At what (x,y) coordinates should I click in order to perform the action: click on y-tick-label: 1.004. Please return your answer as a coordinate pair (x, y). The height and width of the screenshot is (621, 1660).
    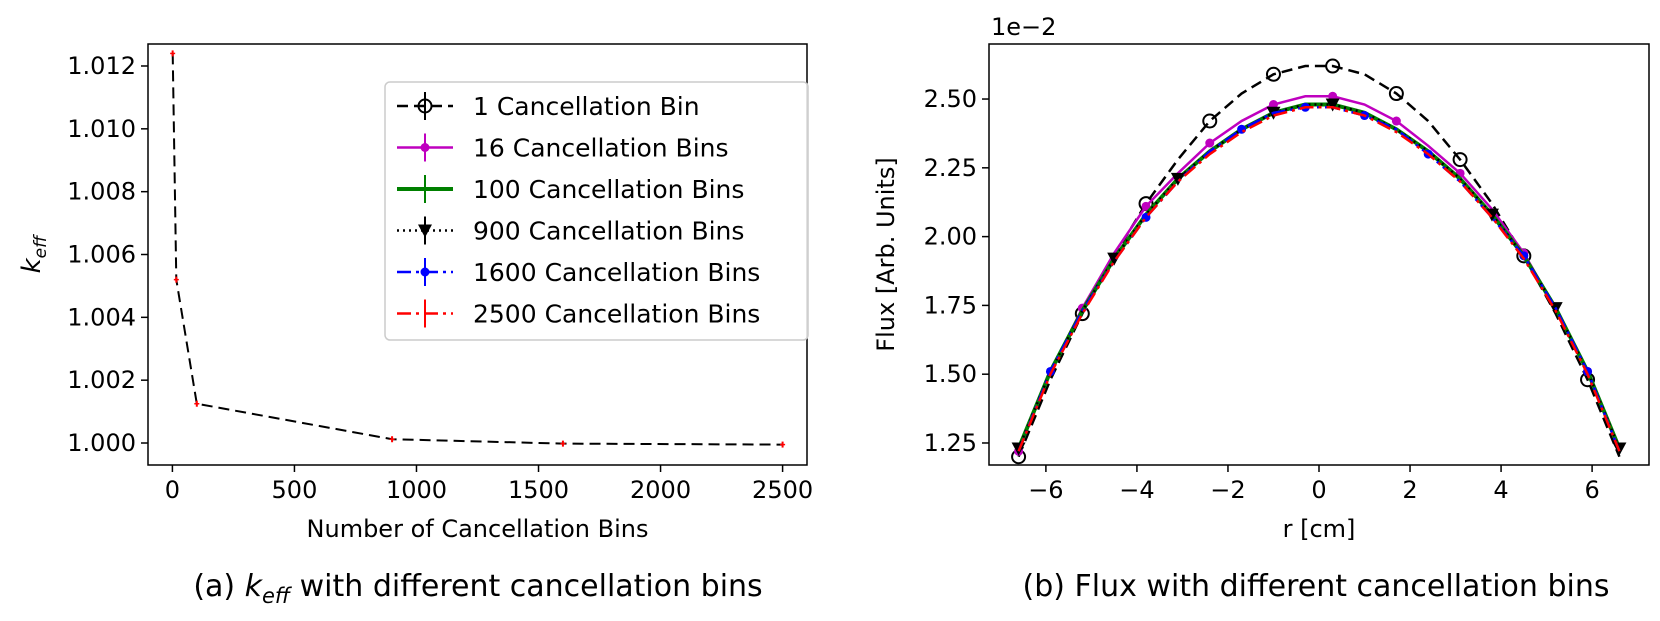
    Looking at the image, I should click on (101, 317).